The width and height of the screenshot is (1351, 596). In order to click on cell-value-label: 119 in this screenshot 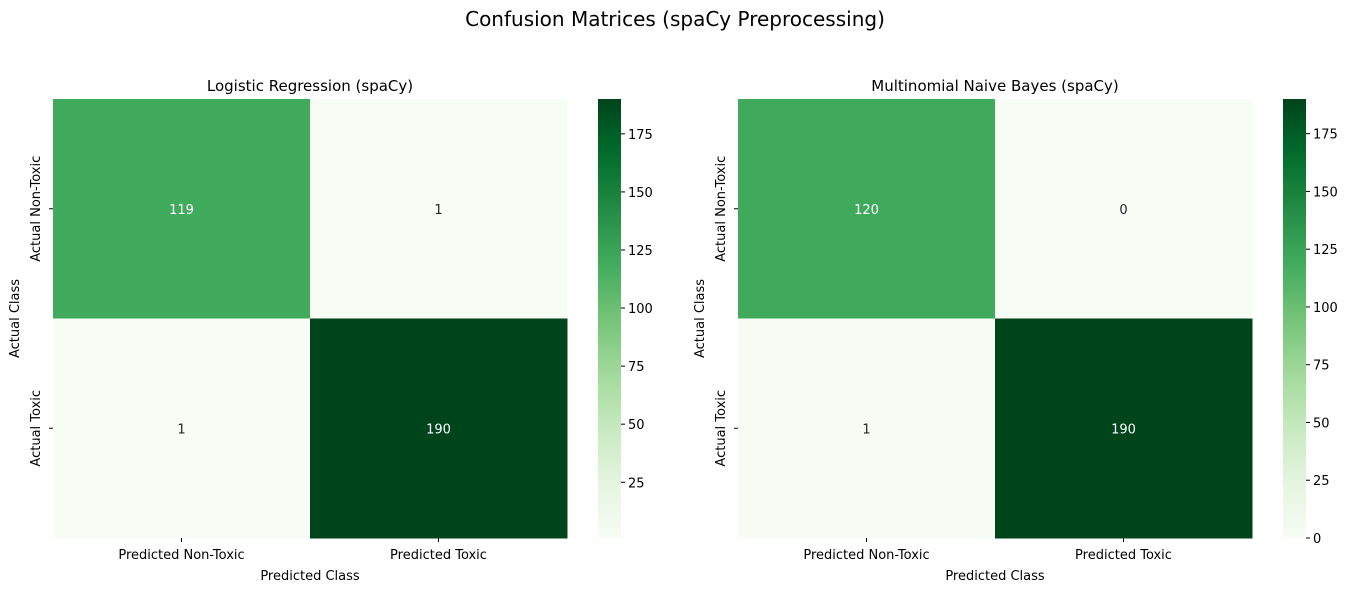, I will do `click(181, 210)`.